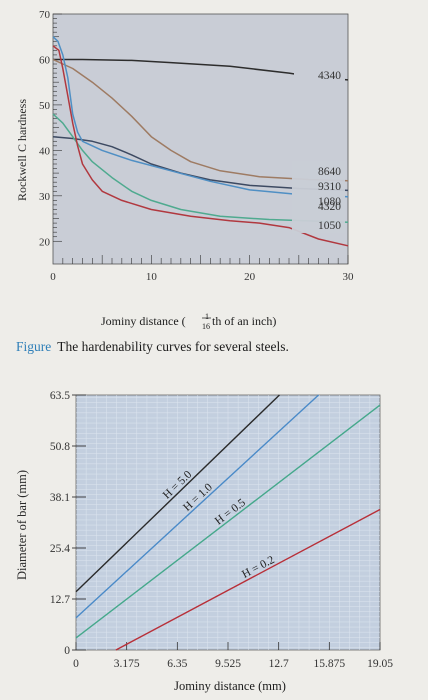  I want to click on legend-label-9310: 9310, so click(329, 187).